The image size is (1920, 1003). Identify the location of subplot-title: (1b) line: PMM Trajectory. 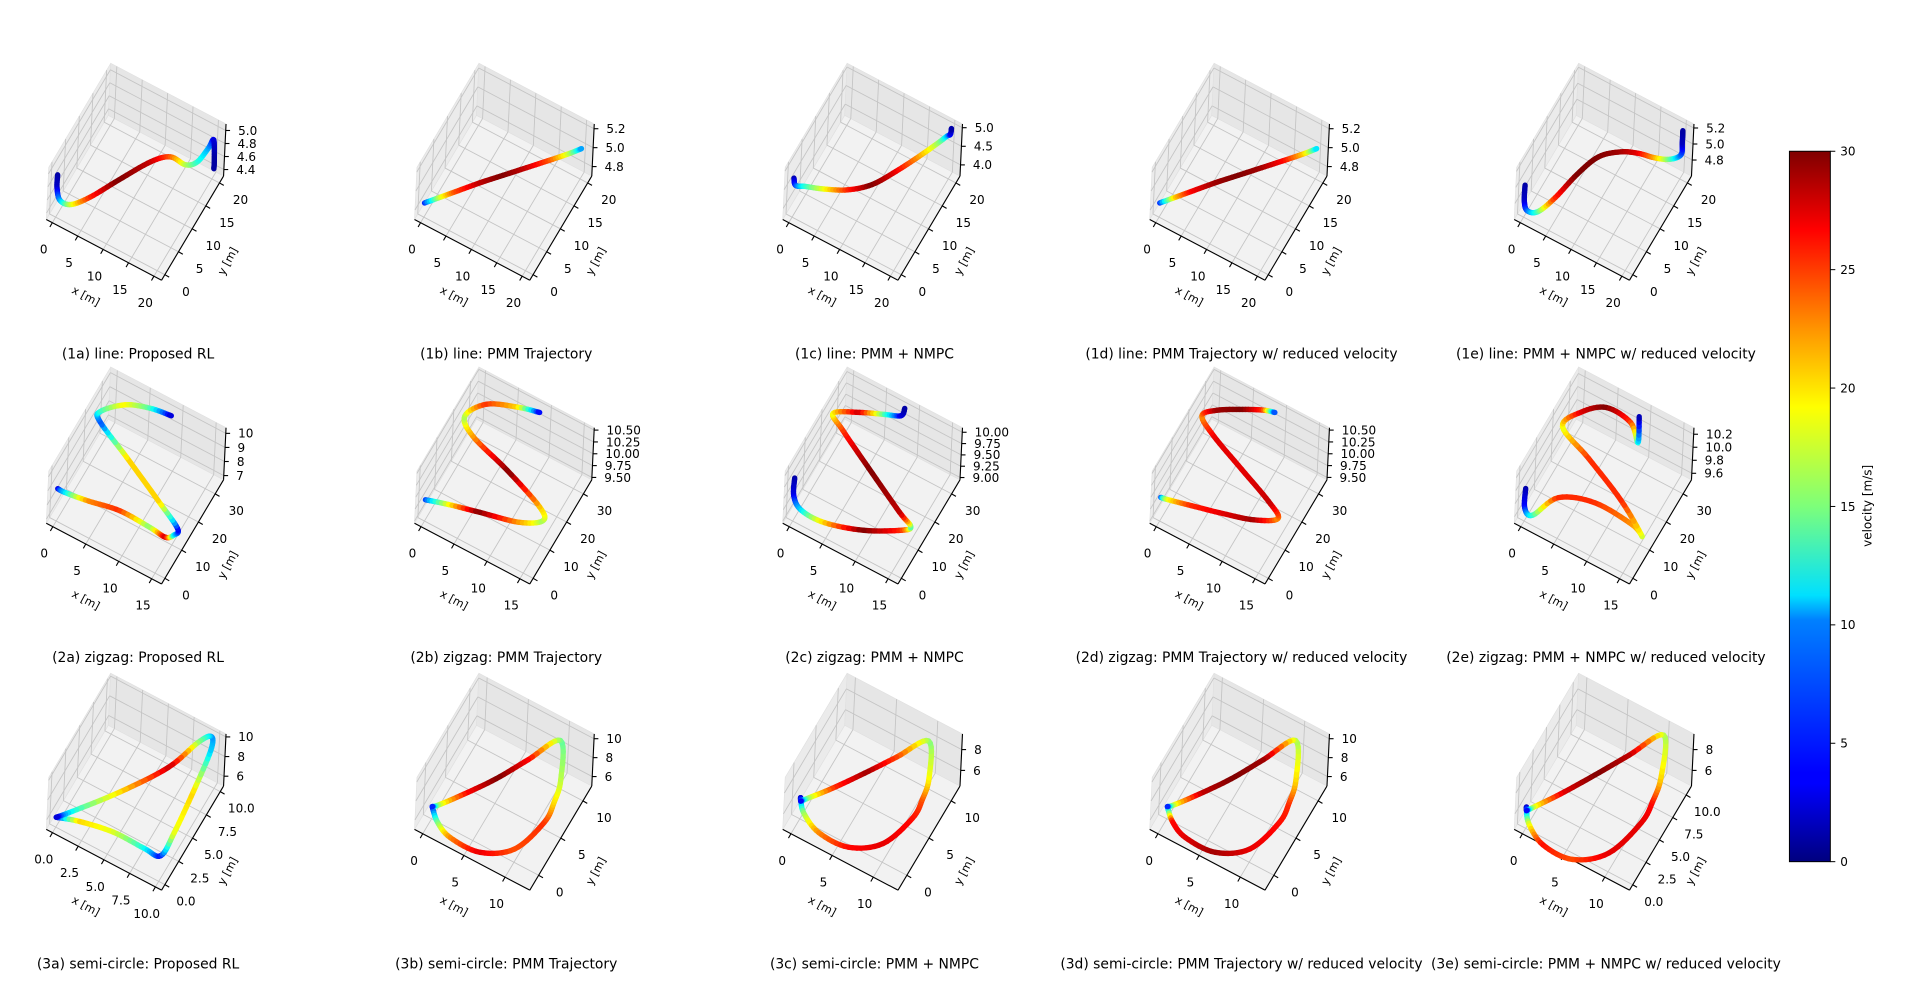
(506, 354).